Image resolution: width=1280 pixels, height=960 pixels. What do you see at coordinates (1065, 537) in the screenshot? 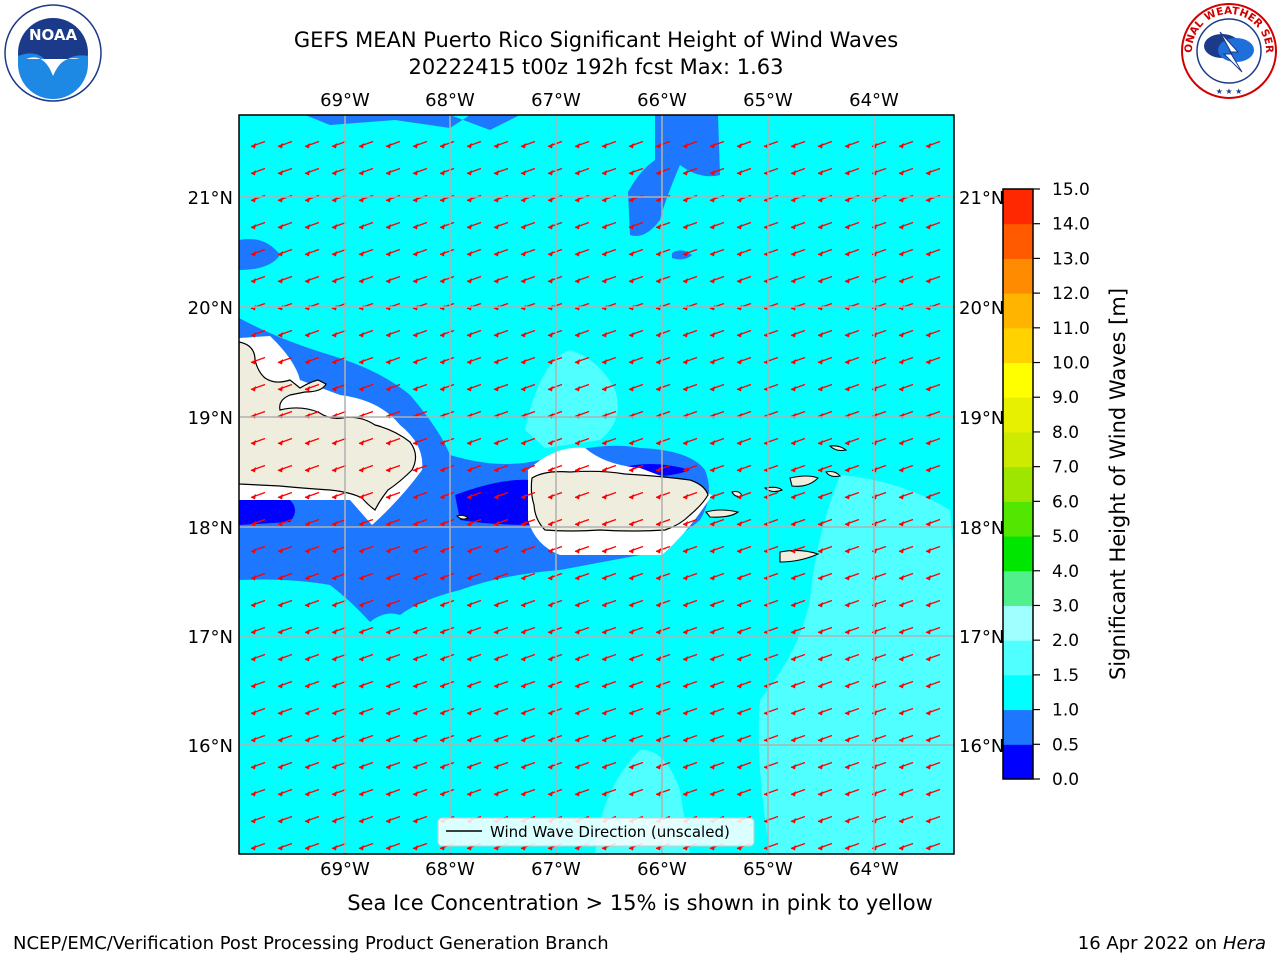
I see `colorbar-tick-label: 5.0` at bounding box center [1065, 537].